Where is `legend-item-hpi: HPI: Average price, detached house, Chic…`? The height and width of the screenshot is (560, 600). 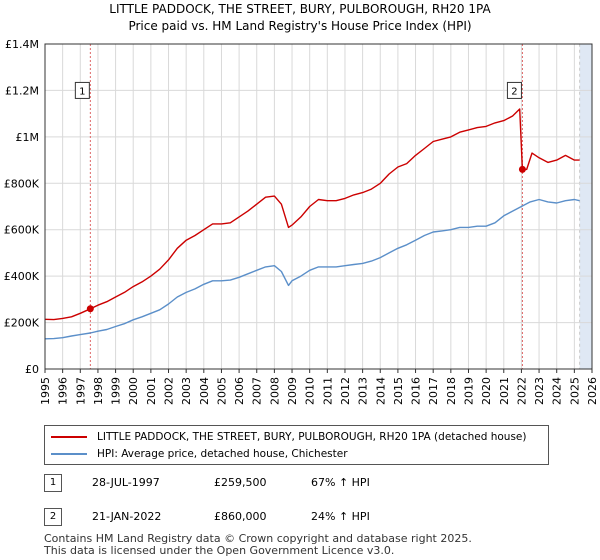 legend-item-hpi: HPI: Average price, detached house, Chic… is located at coordinates (199, 454).